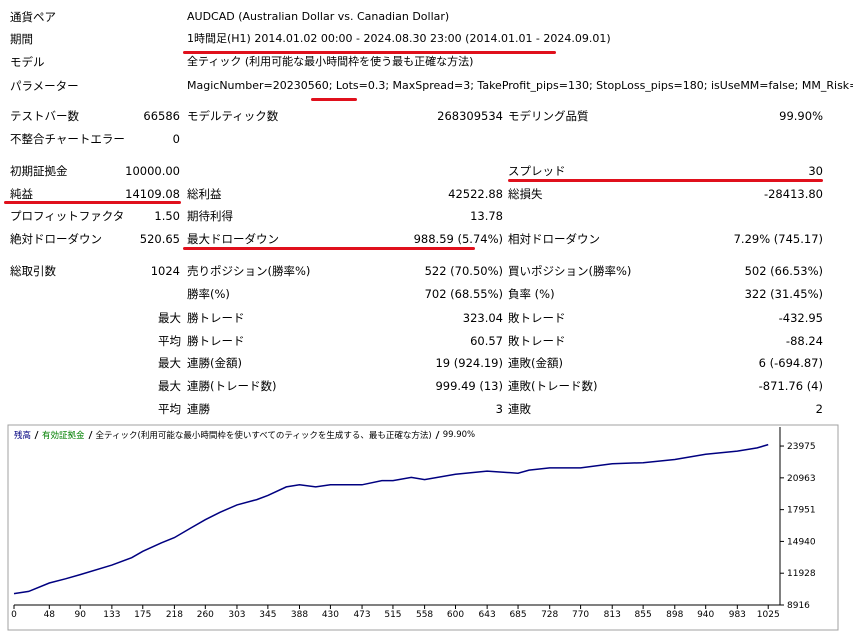 The image size is (853, 637). What do you see at coordinates (801, 574) in the screenshot?
I see `y-tick-label: 11928` at bounding box center [801, 574].